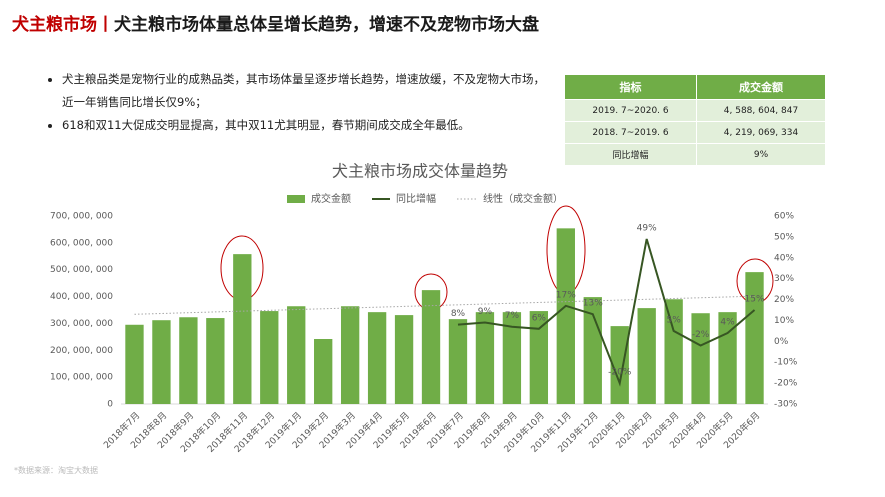 The height and width of the screenshot is (497, 885). What do you see at coordinates (539, 318) in the screenshot?
I see `data-label: 6%` at bounding box center [539, 318].